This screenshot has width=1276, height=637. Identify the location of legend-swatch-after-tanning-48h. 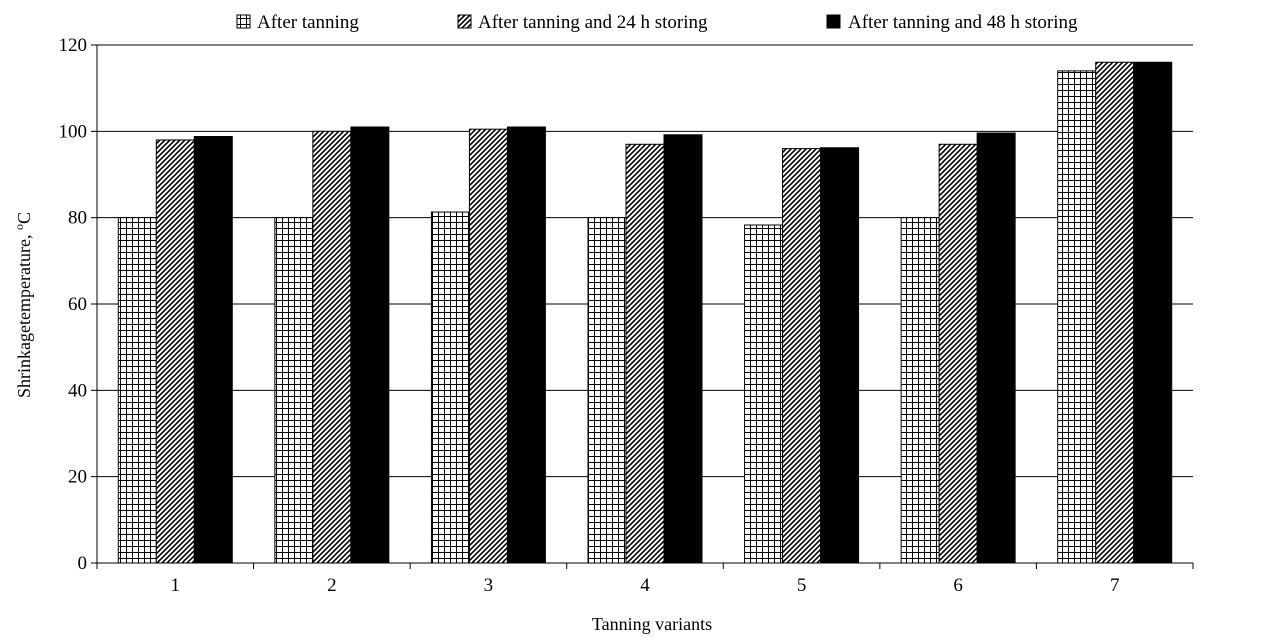
(833, 21).